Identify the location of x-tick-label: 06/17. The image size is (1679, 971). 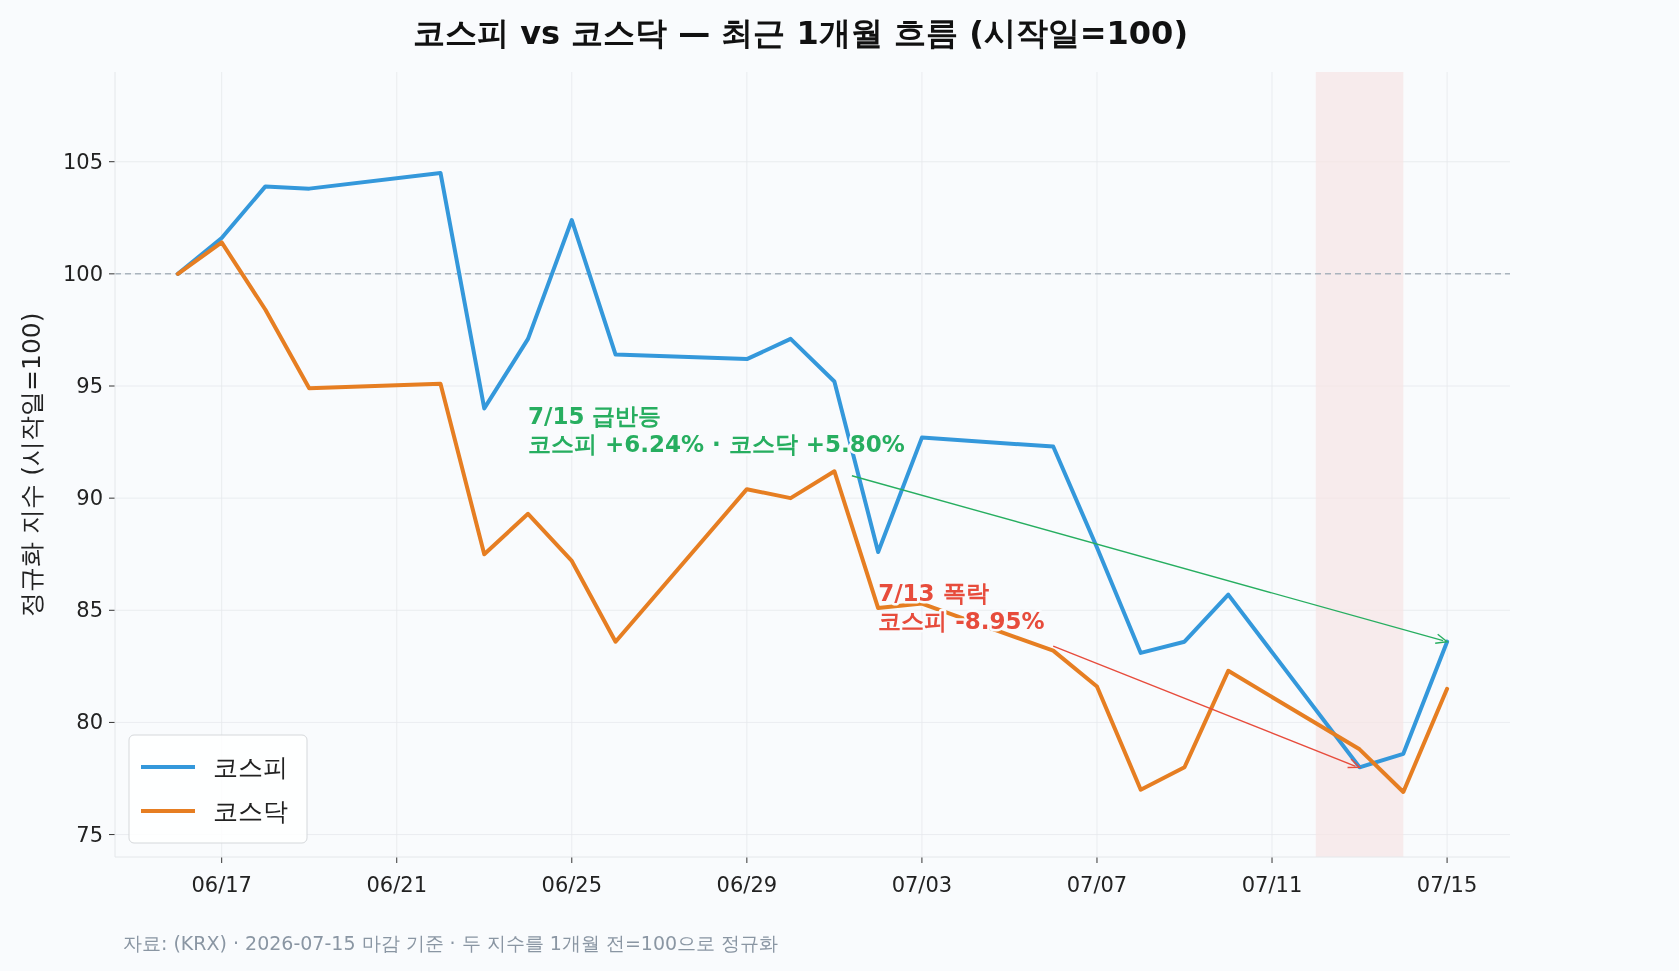
(221, 885).